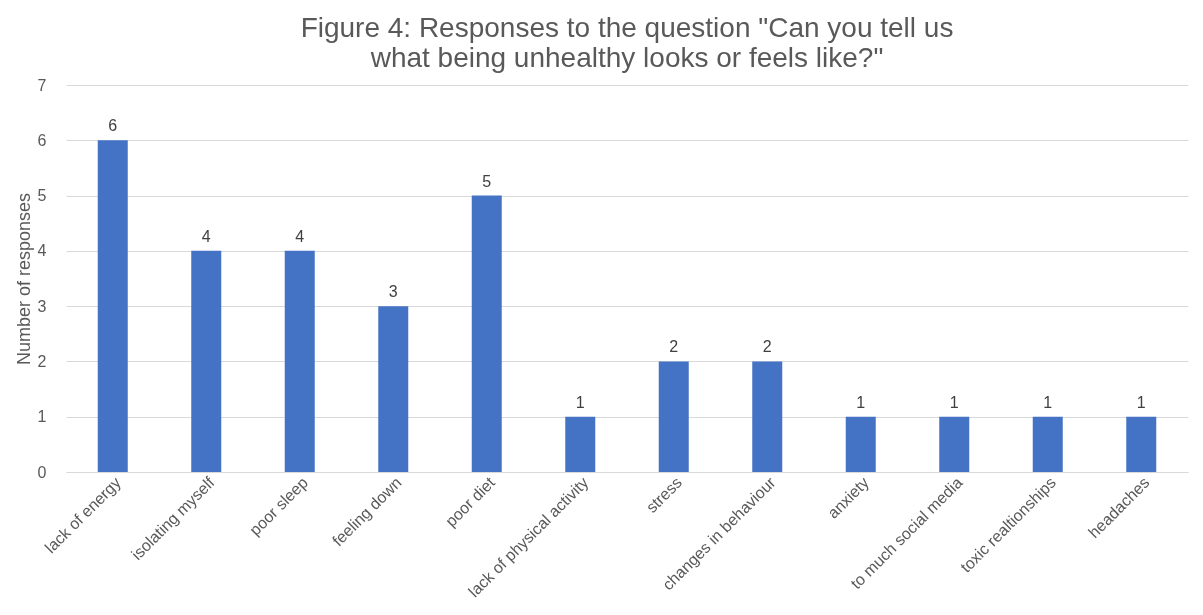  Describe the element at coordinates (113, 126) in the screenshot. I see `data-label: 6` at that location.